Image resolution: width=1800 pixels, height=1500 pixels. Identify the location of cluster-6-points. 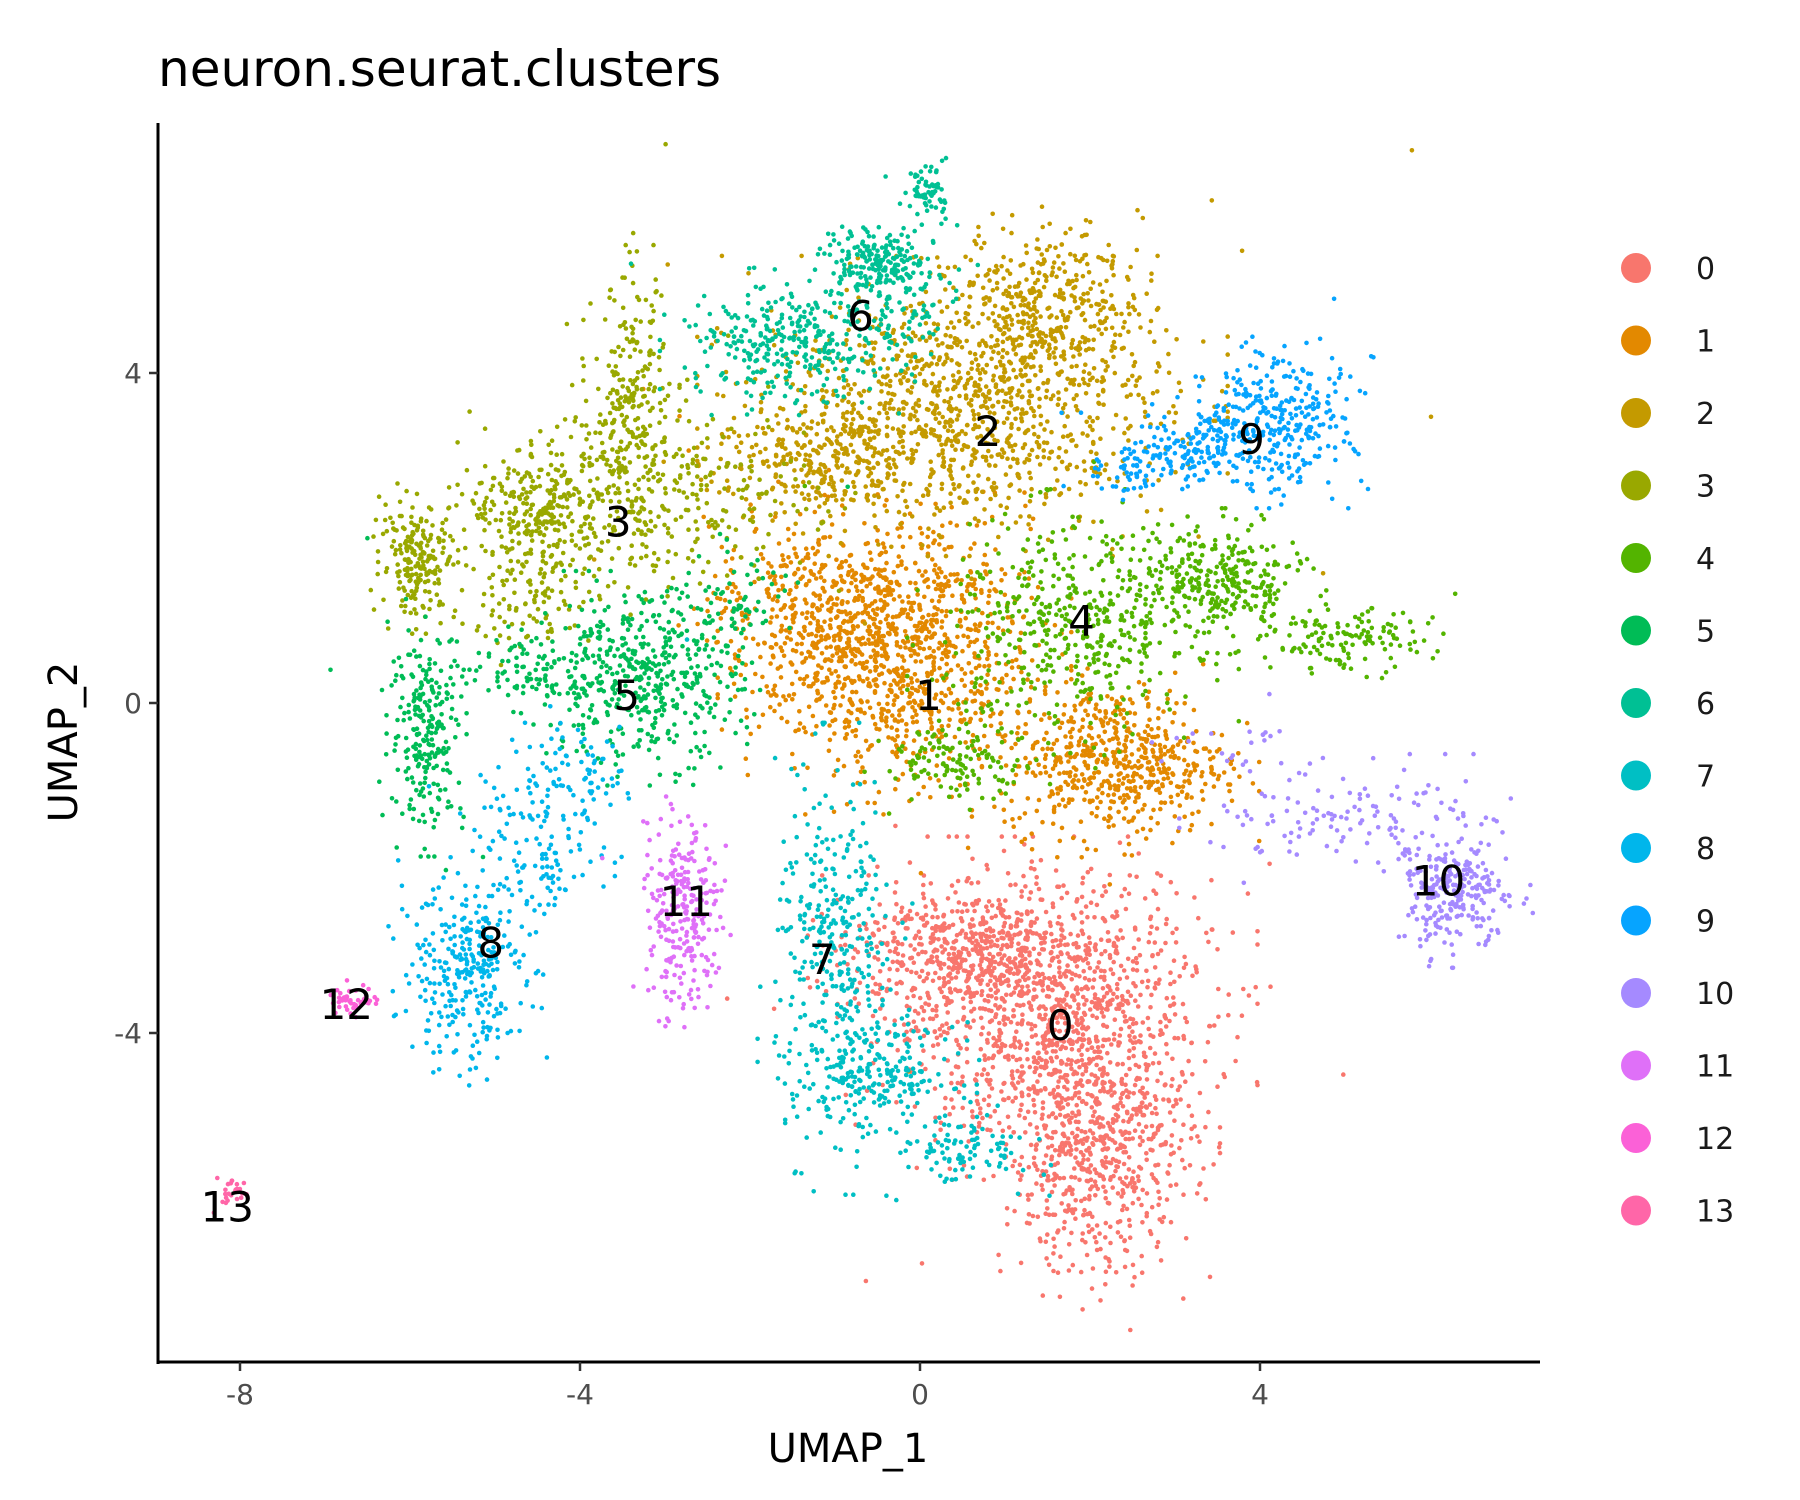
(804, 286).